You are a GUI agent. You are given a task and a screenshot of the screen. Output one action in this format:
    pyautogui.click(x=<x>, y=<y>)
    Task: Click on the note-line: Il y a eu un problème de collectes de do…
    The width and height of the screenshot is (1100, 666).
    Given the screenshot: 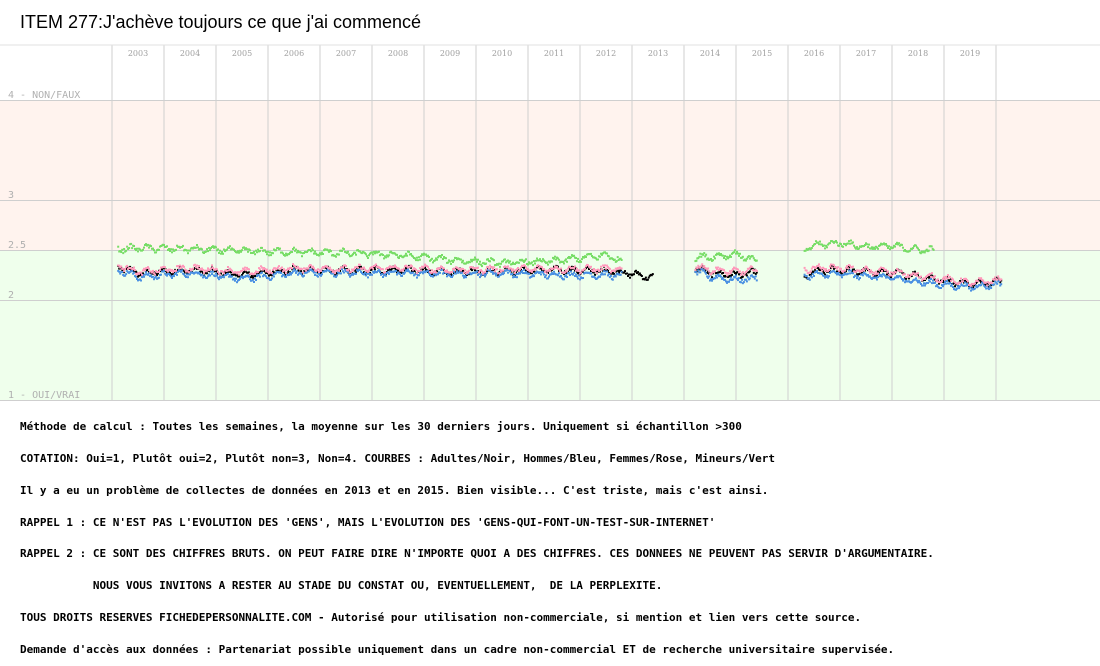 What is the action you would take?
    pyautogui.click(x=394, y=490)
    